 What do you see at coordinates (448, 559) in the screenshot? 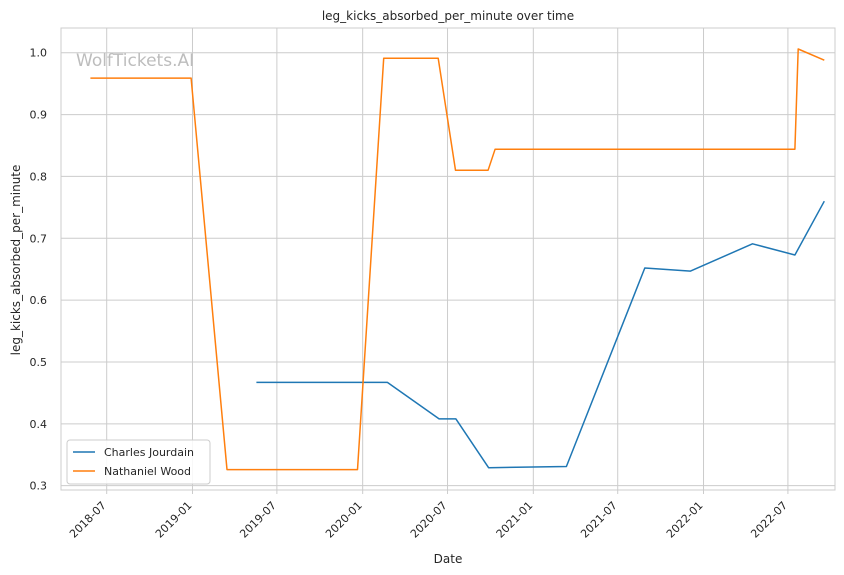
I see `x-axis-label: Date` at bounding box center [448, 559].